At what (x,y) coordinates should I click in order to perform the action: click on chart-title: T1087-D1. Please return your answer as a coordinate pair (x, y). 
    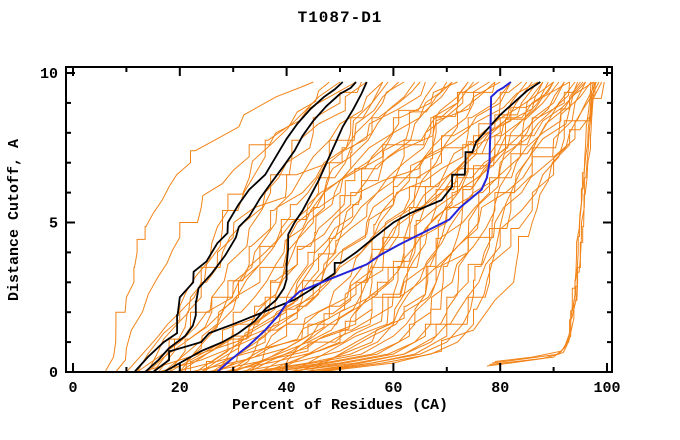
    Looking at the image, I should click on (340, 18).